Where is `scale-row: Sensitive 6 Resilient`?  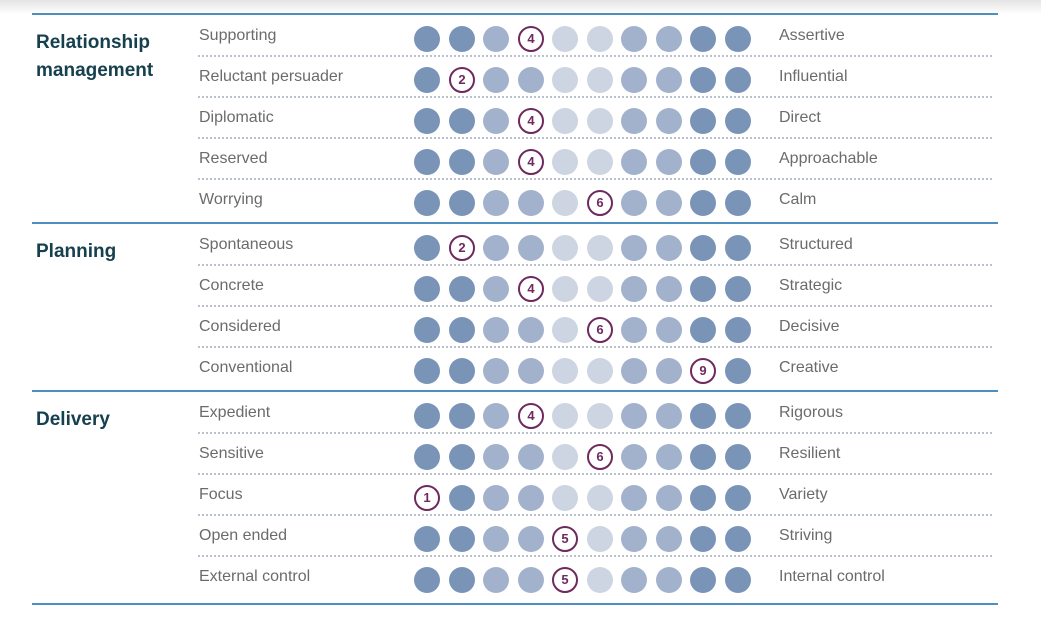 scale-row: Sensitive 6 Resilient is located at coordinates (520, 454).